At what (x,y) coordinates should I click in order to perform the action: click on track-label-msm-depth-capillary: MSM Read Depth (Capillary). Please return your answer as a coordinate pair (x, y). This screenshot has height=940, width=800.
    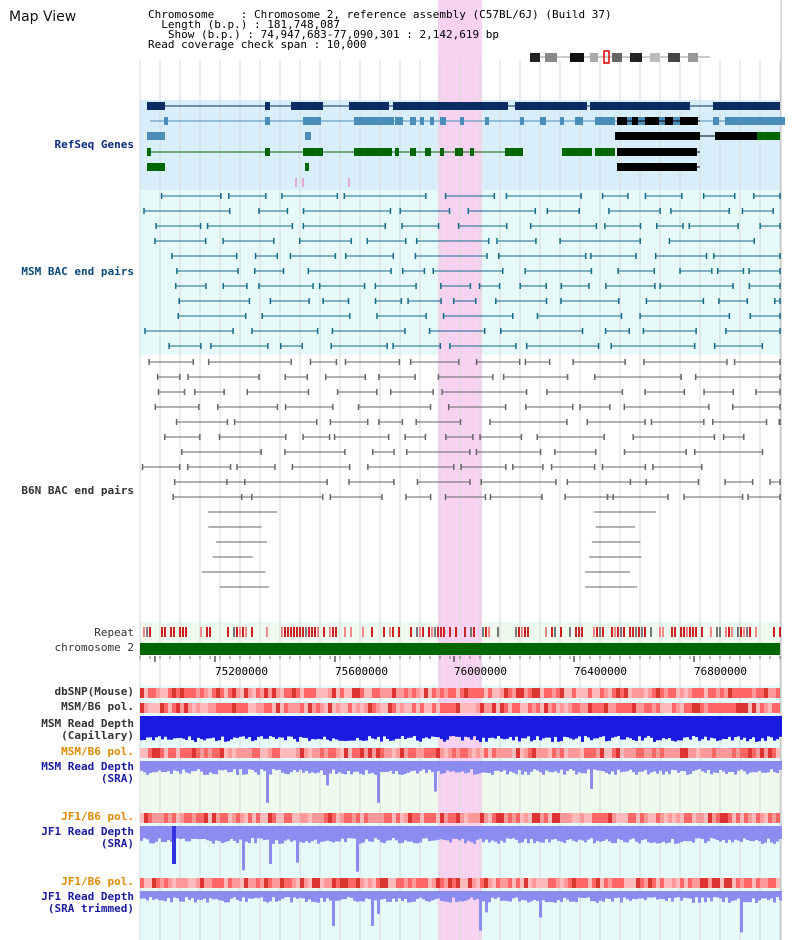
    Looking at the image, I should click on (87, 729).